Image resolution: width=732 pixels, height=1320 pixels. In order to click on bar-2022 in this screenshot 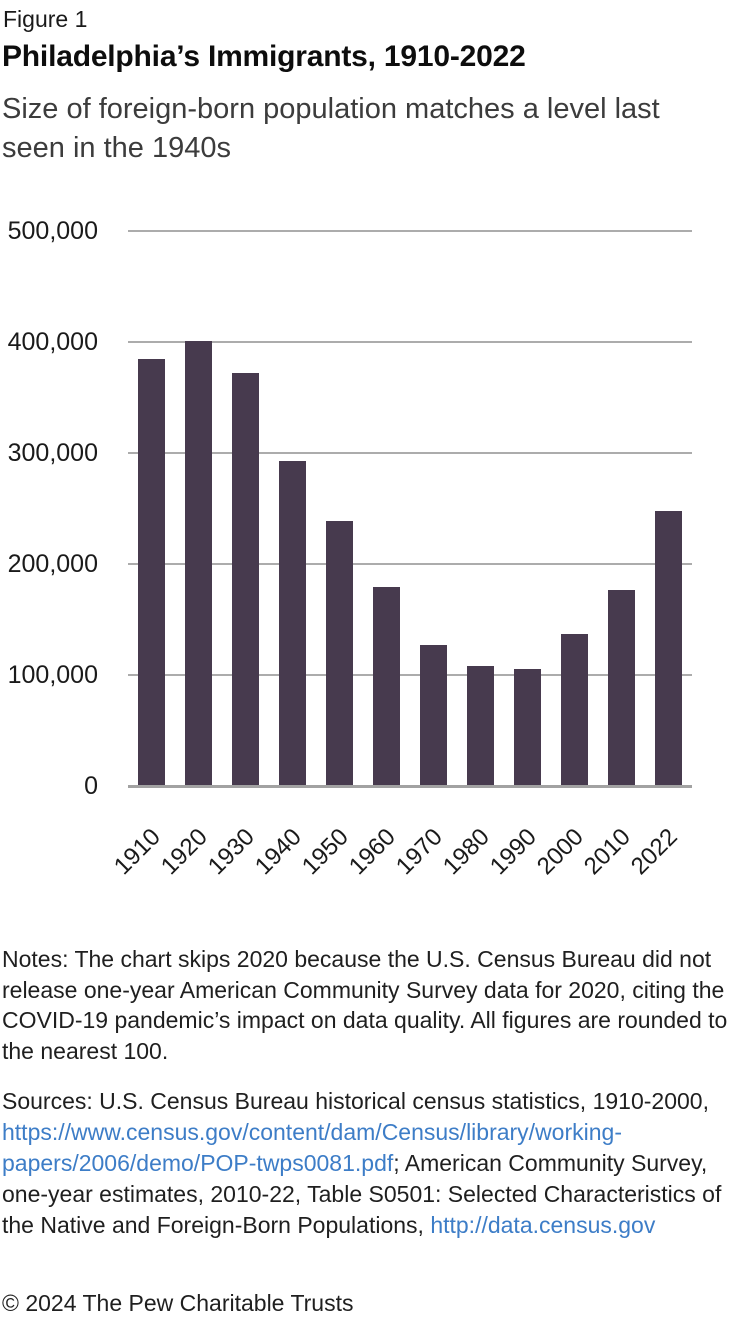, I will do `click(668, 648)`.